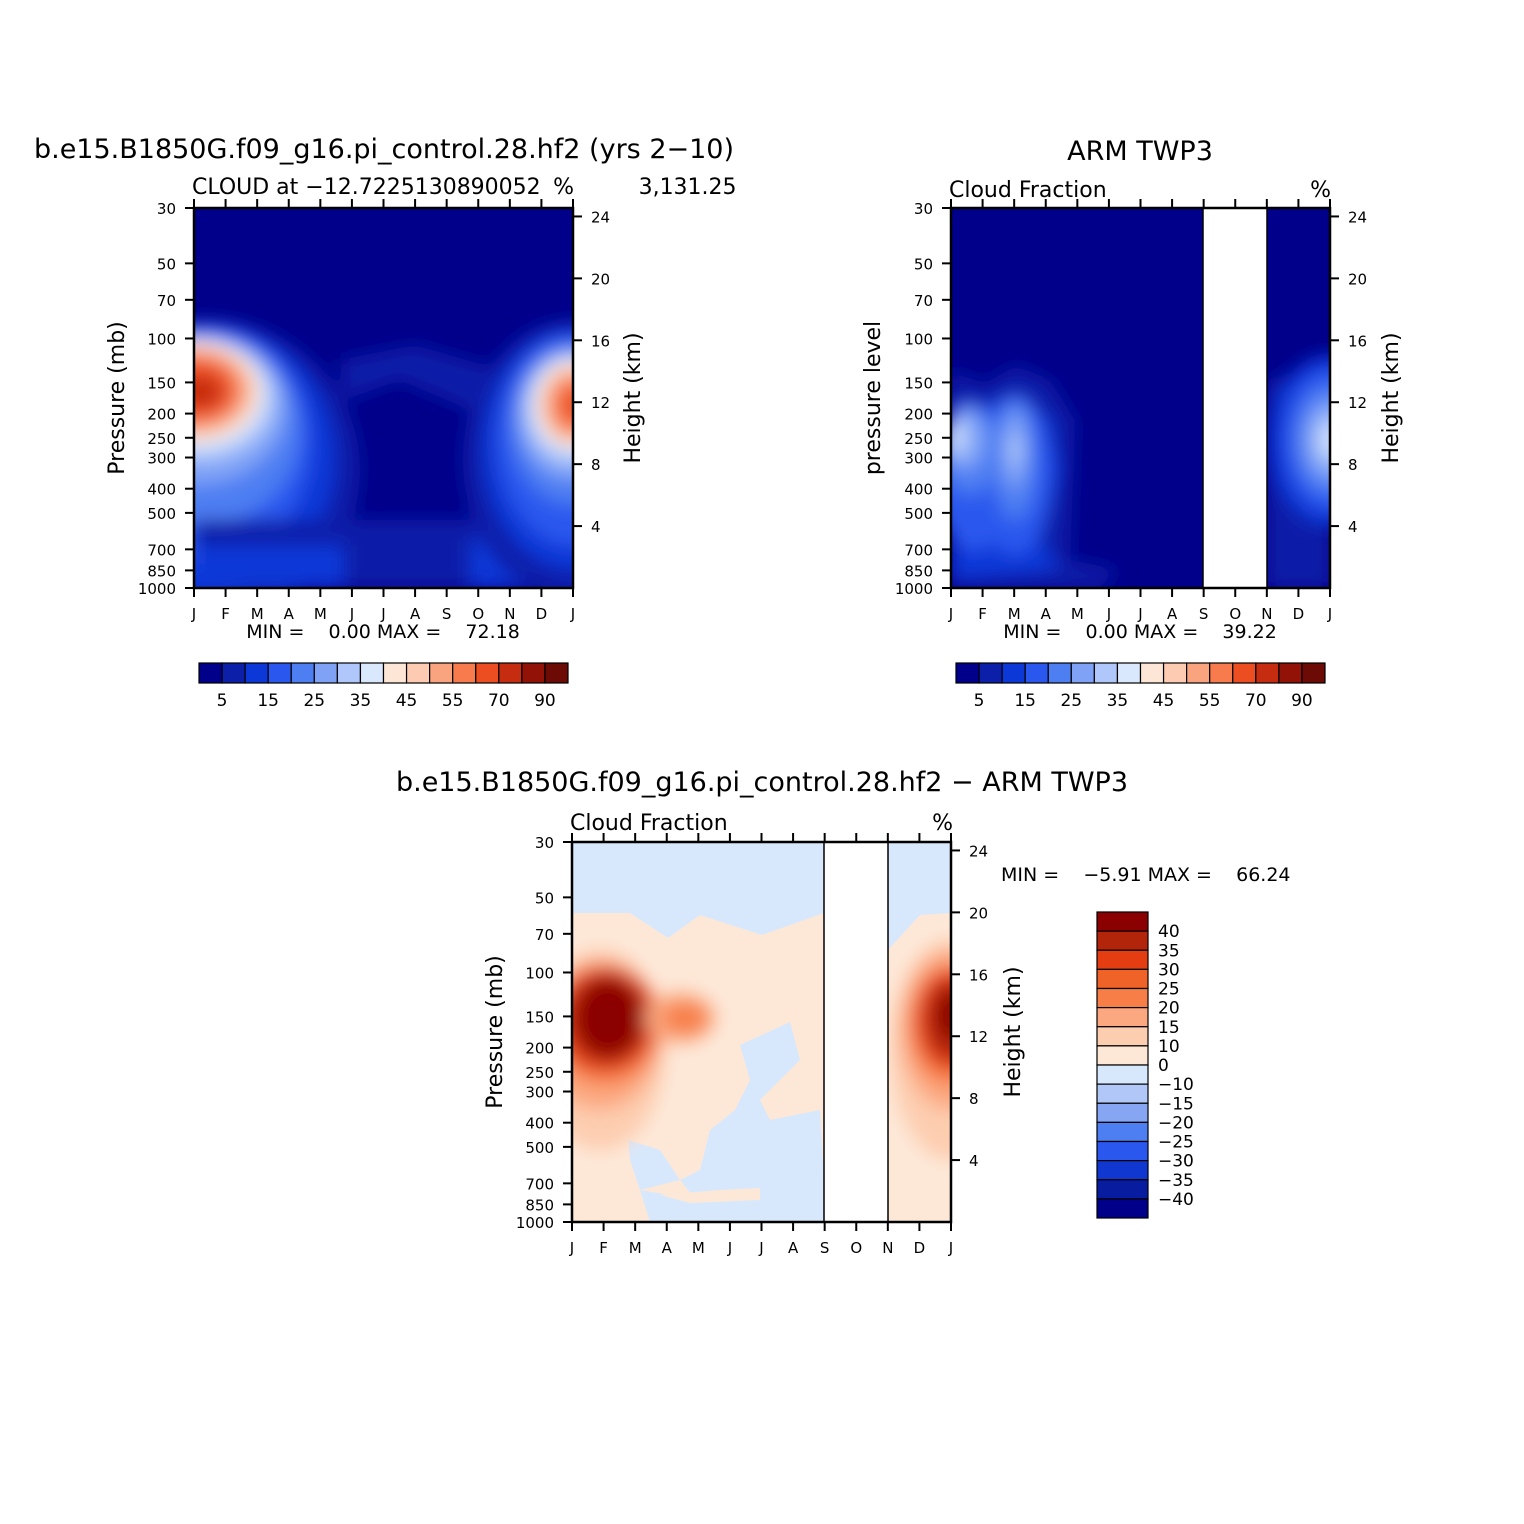 This screenshot has width=1524, height=1524. What do you see at coordinates (1025, 701) in the screenshot?
I see `colorbar-label: 15` at bounding box center [1025, 701].